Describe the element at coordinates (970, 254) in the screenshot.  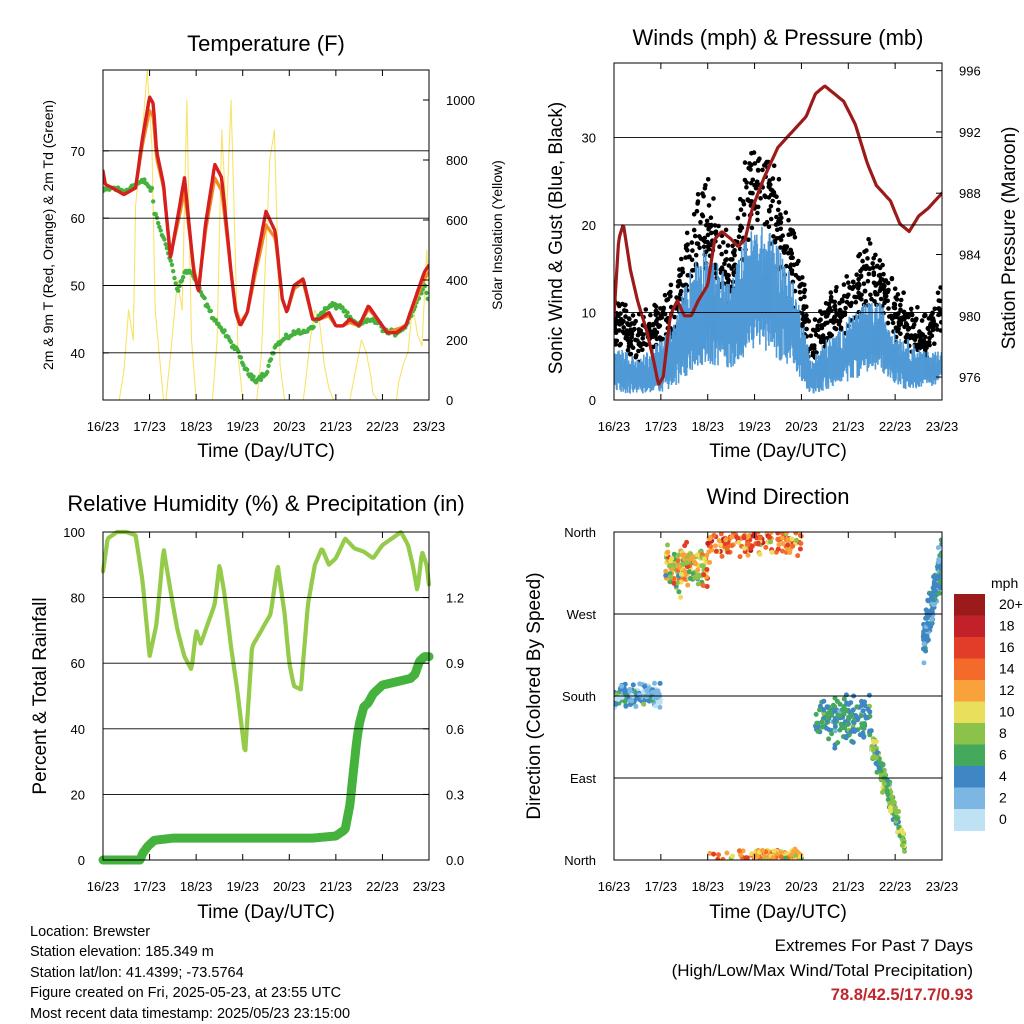
I see `winds-ytick-right-label: 984` at that location.